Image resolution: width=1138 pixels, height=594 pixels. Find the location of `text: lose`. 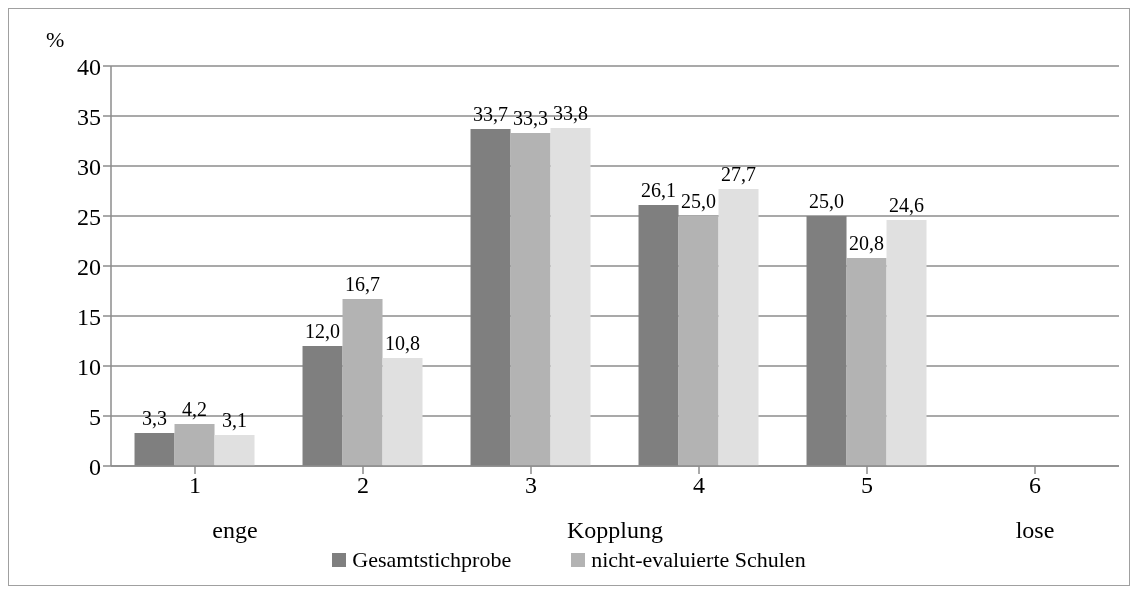

text: lose is located at coordinates (1035, 530).